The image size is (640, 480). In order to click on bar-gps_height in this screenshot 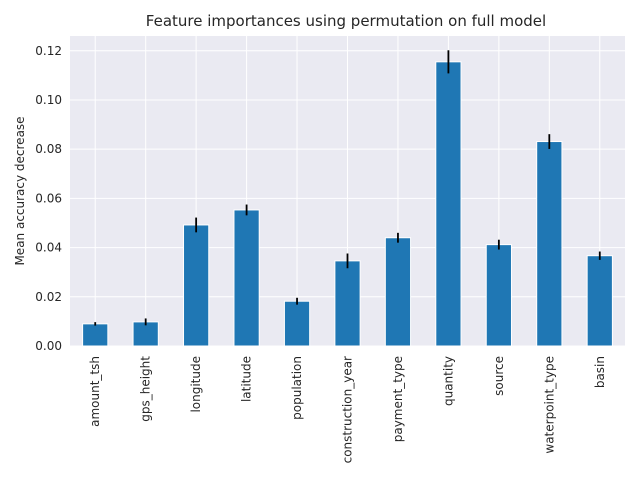, I will do `click(145, 334)`.